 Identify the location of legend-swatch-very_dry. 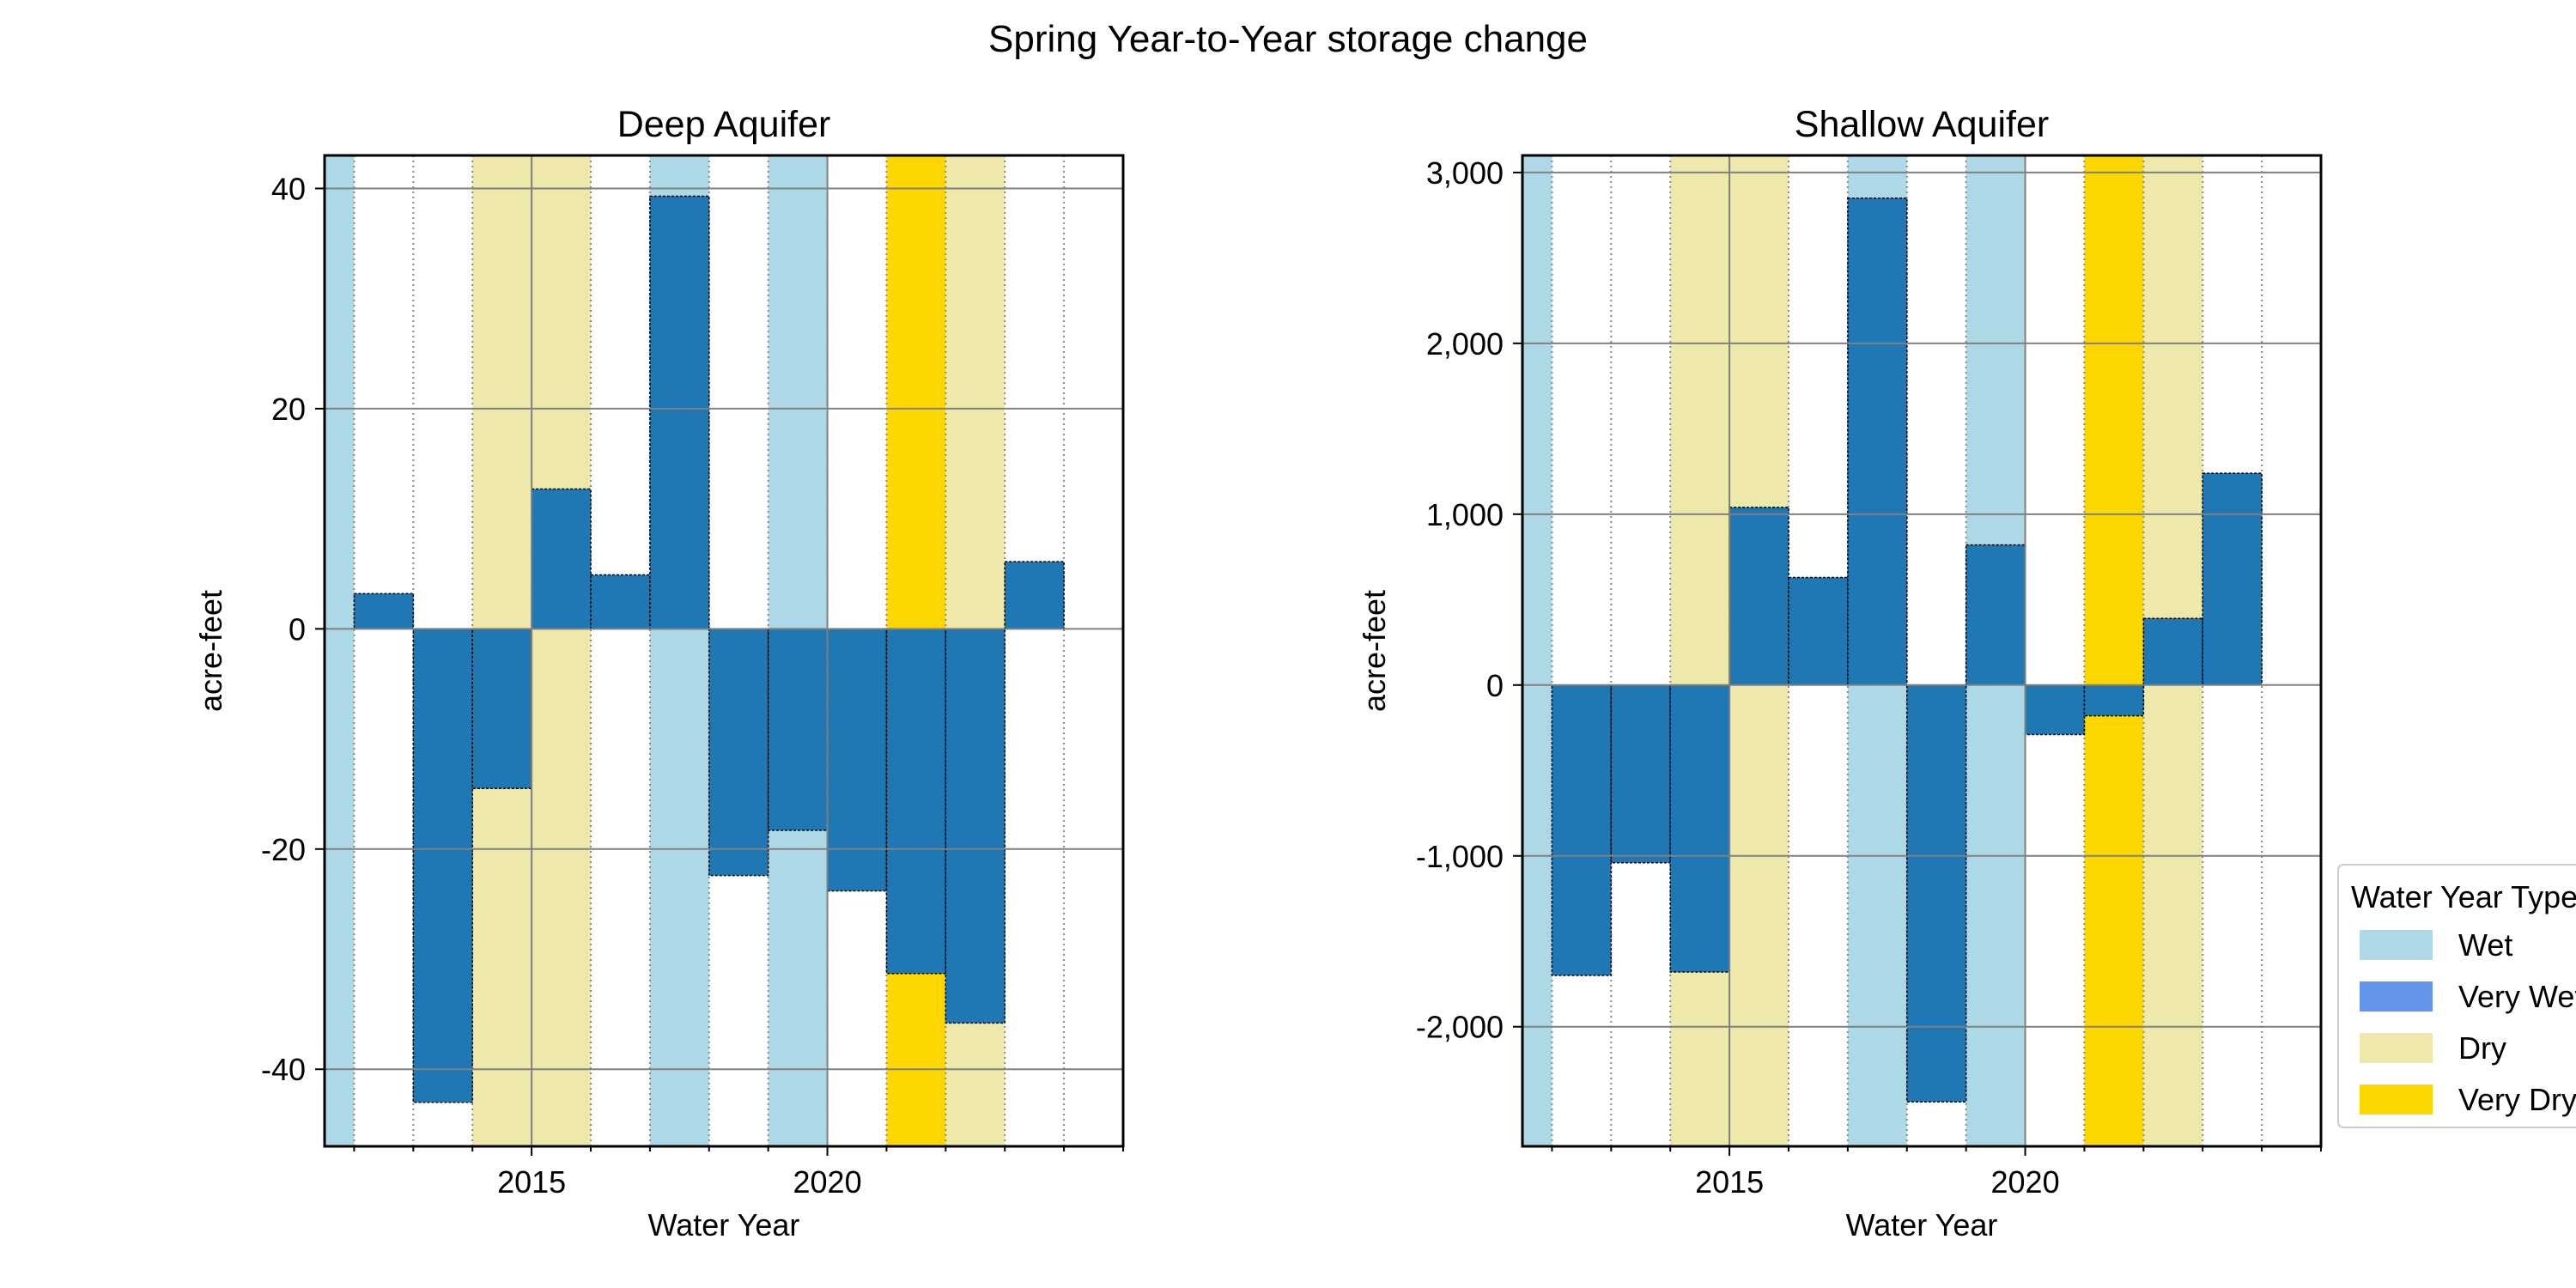
(2397, 1100).